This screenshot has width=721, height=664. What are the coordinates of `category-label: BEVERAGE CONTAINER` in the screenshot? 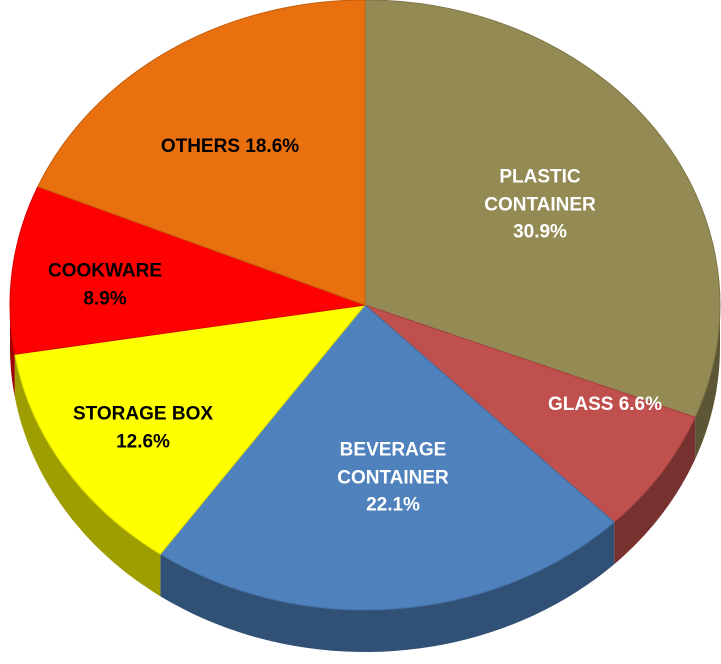 It's located at (393, 464).